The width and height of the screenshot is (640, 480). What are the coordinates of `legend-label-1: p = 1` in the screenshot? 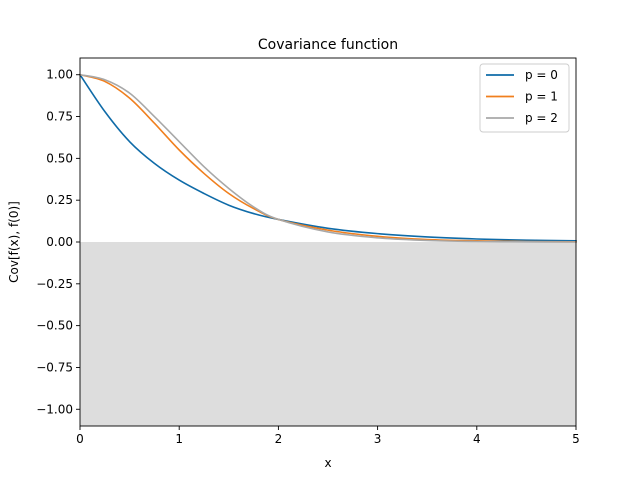 It's located at (541, 97).